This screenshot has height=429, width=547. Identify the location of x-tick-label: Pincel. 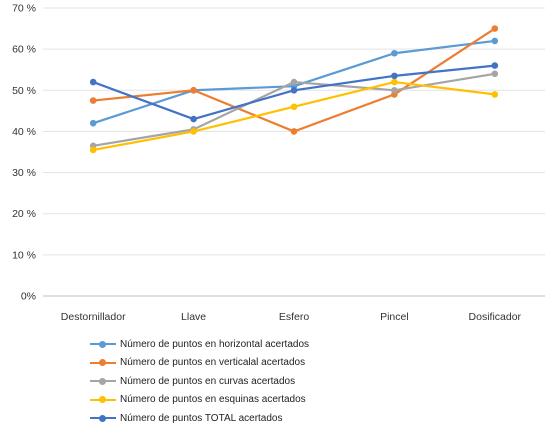
(394, 317).